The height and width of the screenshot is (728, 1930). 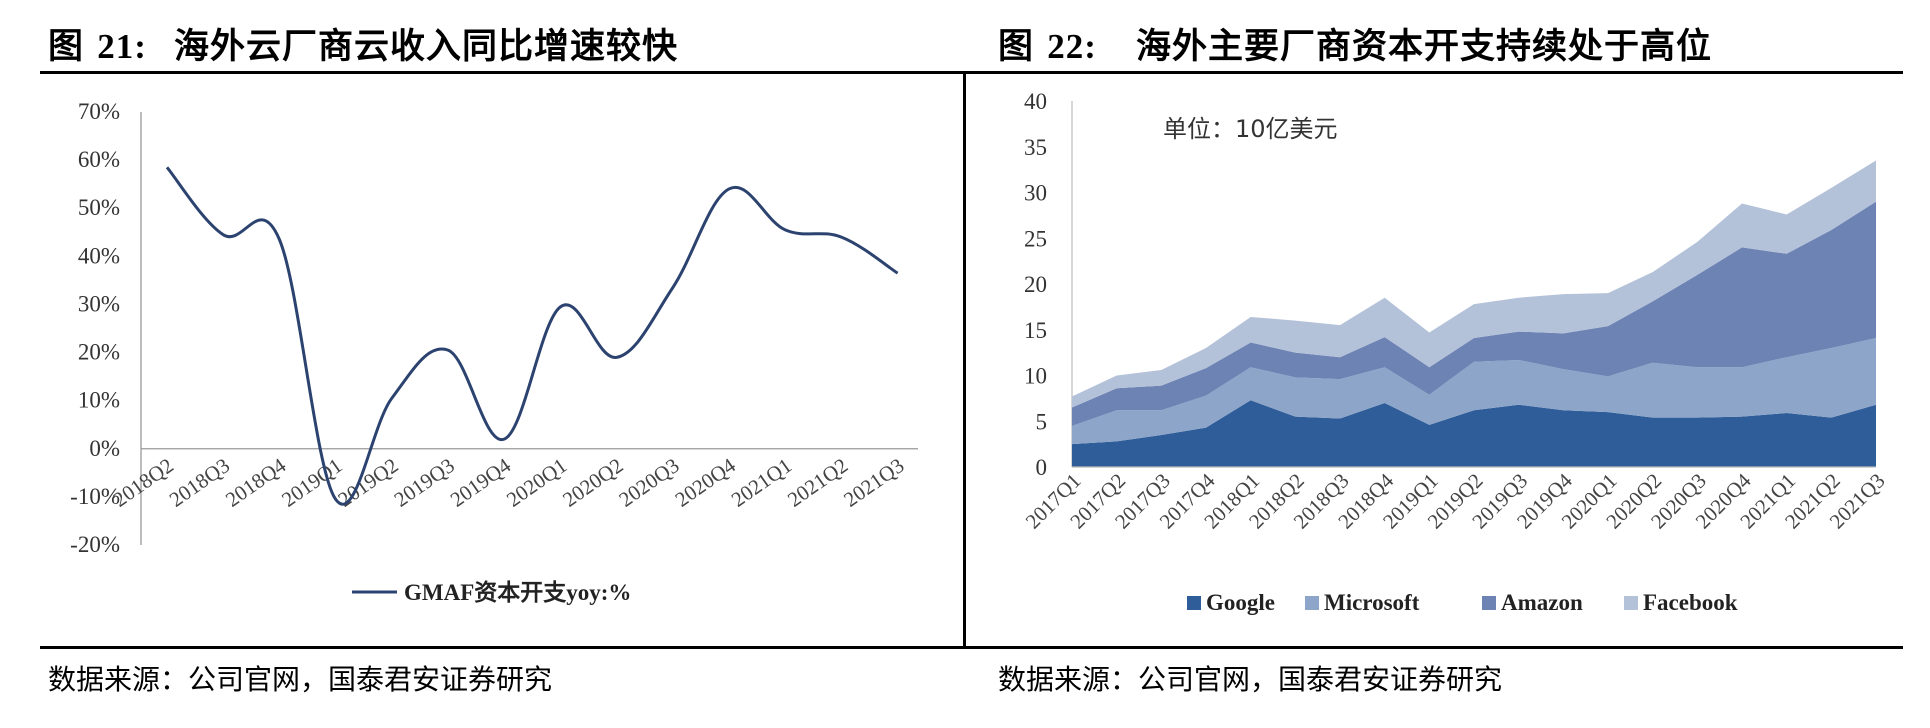 I want to click on y-tick-label: 30%, so click(x=99, y=303).